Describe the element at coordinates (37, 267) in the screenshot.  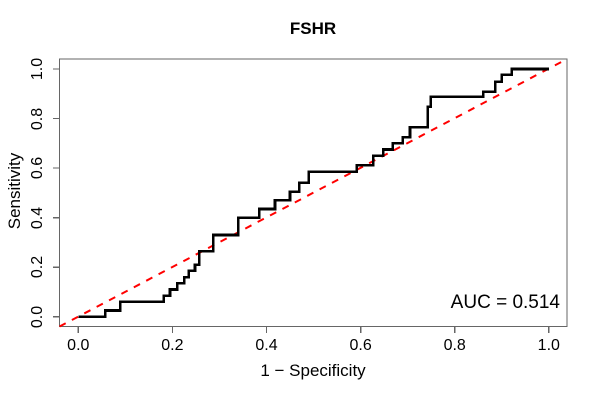
I see `y-tick-label: 0.2` at that location.